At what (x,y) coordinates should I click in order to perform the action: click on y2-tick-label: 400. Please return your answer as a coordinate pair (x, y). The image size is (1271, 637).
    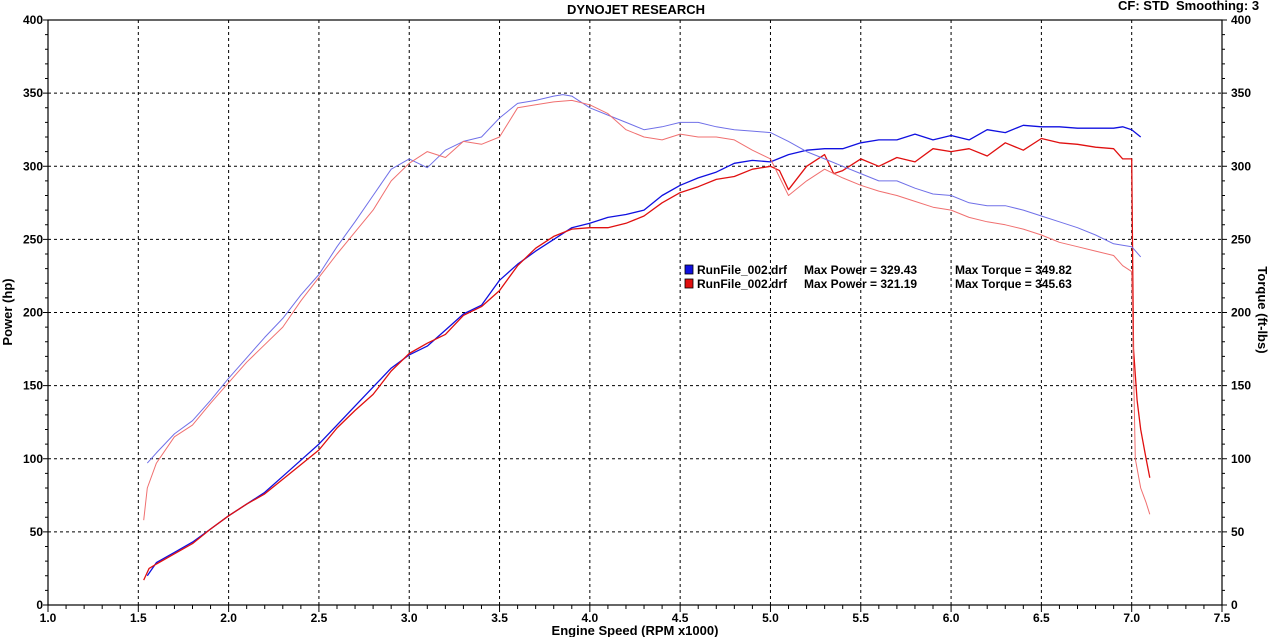
    Looking at the image, I should click on (1241, 20).